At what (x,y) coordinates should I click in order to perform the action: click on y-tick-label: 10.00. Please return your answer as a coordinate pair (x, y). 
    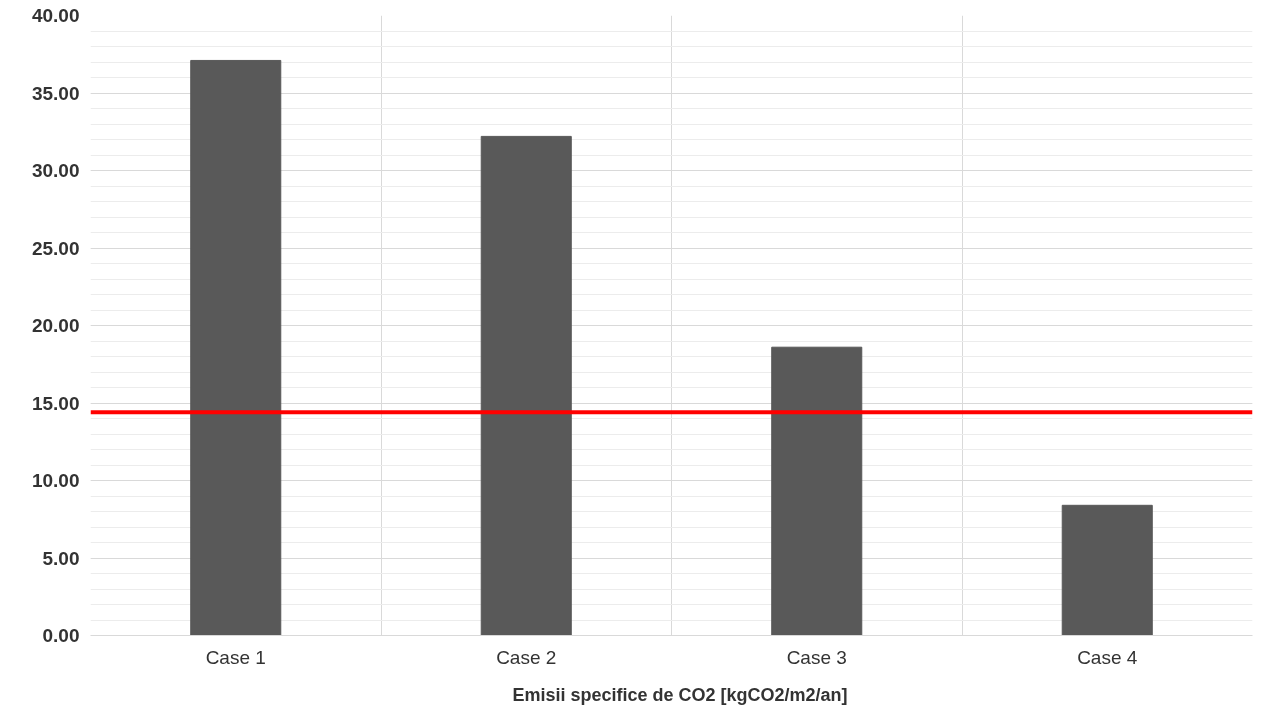
    Looking at the image, I should click on (55, 480).